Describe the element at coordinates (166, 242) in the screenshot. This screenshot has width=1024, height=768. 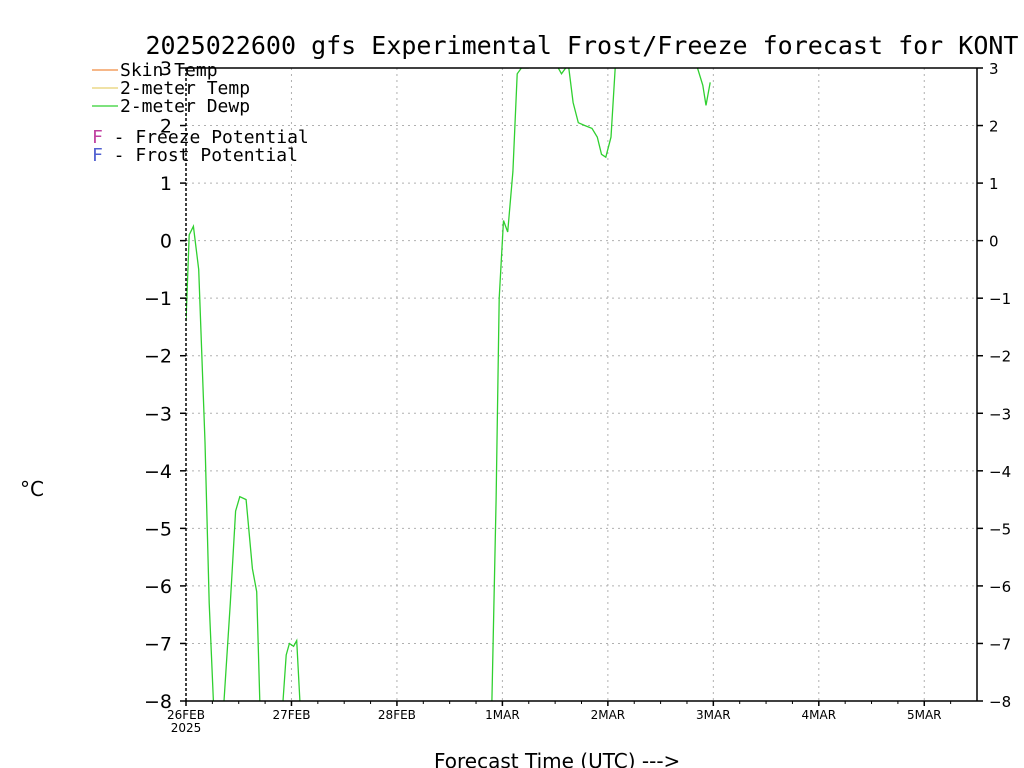
I see `y-tick-label-left: 0` at that location.